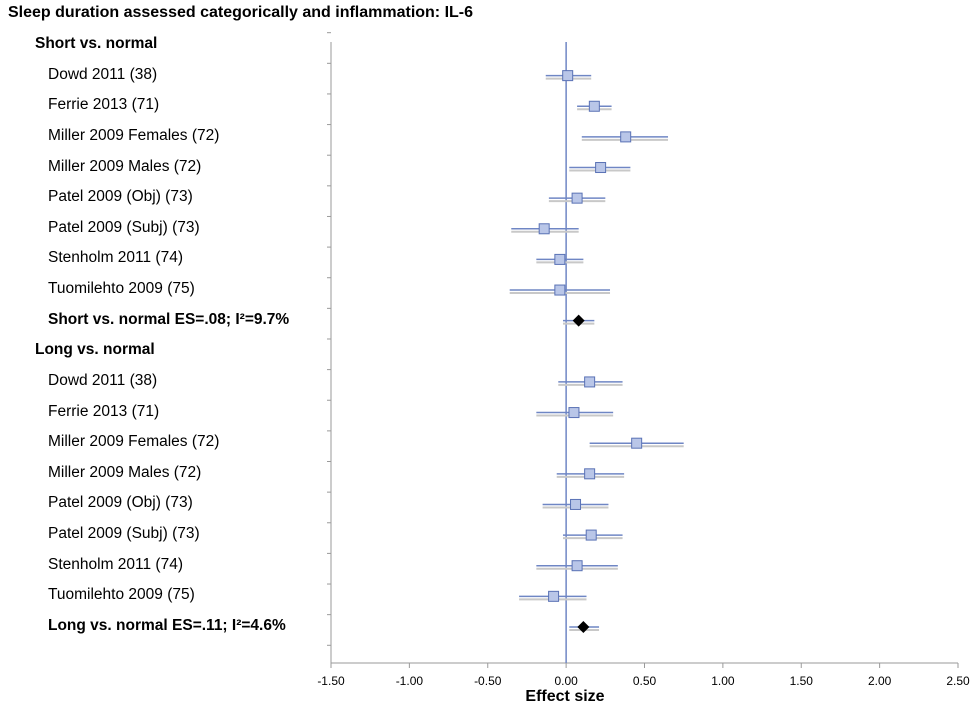 This screenshot has width=974, height=709. What do you see at coordinates (723, 681) in the screenshot?
I see `x-tick-label: 1.00` at bounding box center [723, 681].